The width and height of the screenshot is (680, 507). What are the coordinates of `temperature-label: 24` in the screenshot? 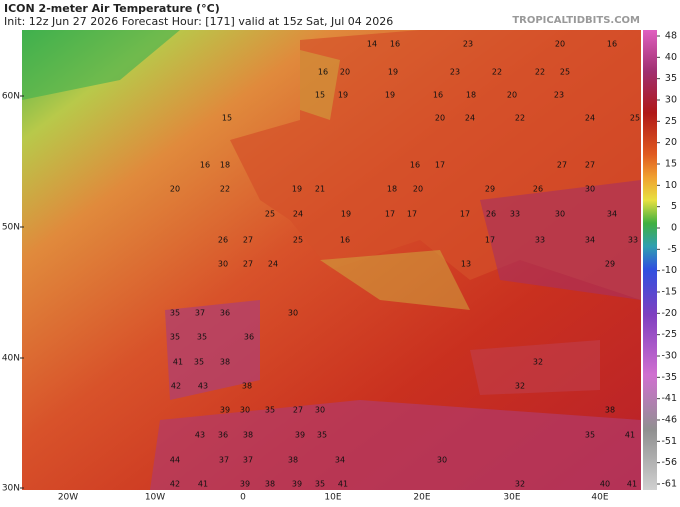 It's located at (590, 118).